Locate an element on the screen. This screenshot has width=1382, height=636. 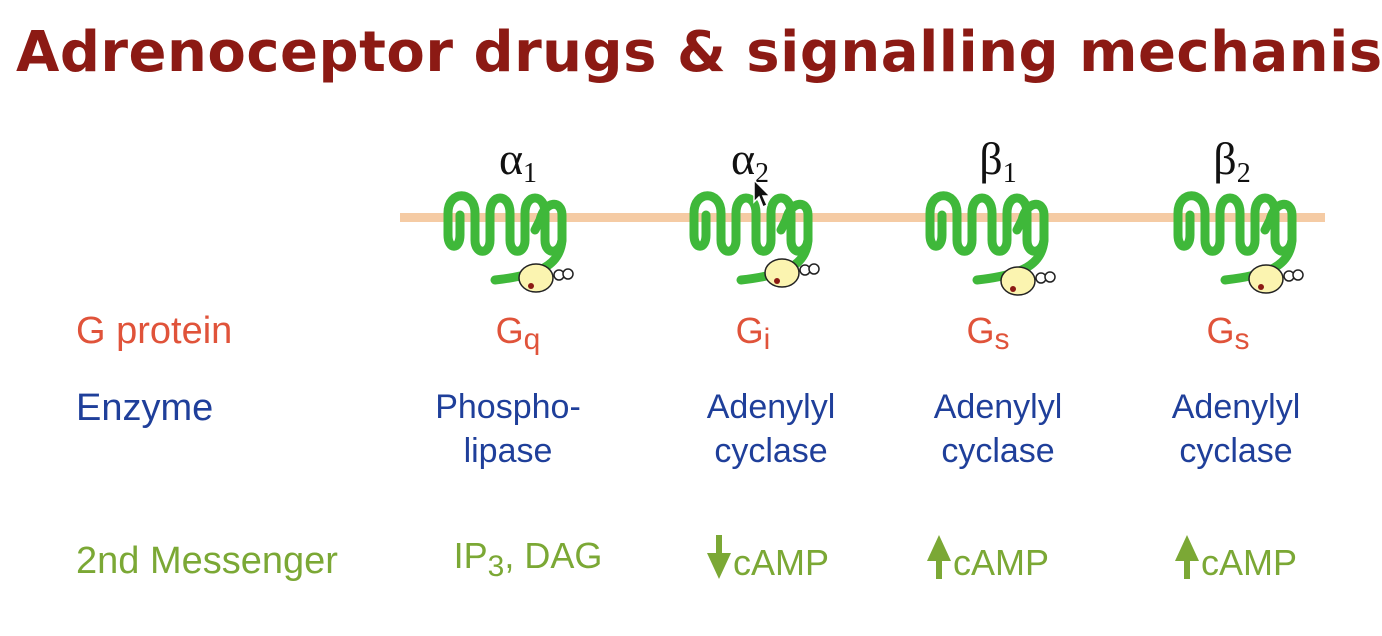
row-label-messenger: 2nd Messenger is located at coordinates (207, 561).